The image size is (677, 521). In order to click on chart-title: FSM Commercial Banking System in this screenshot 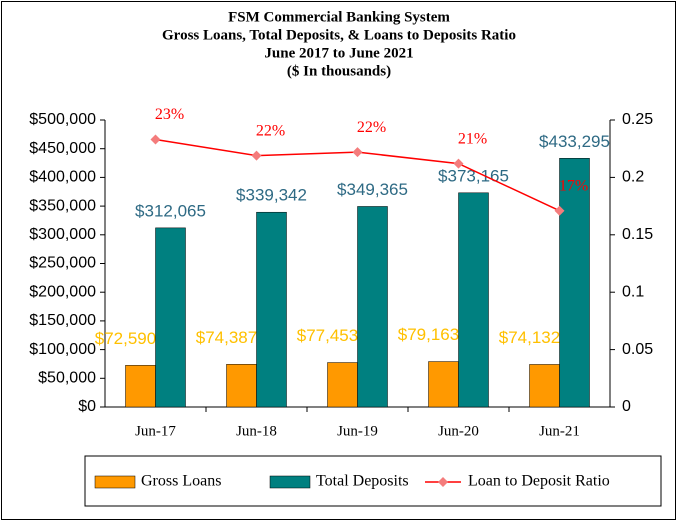, I will do `click(339, 17)`.